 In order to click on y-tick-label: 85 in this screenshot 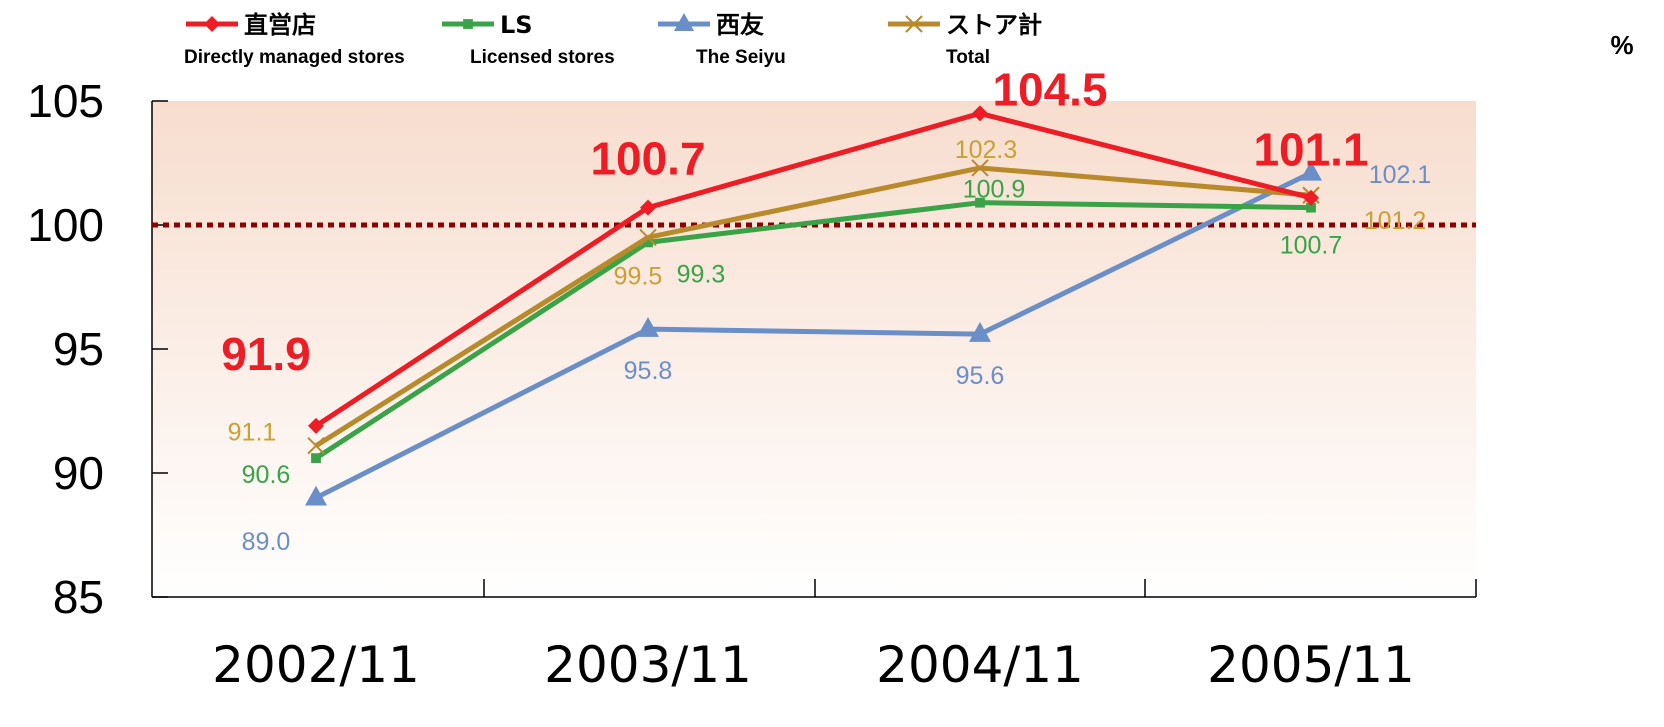, I will do `click(78, 597)`.